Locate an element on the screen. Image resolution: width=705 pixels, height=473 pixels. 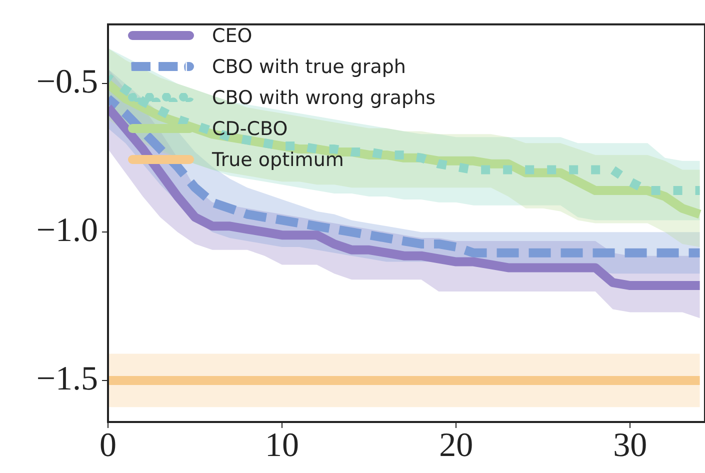
legend-label: CBO with wrong graphs is located at coordinates (324, 97).